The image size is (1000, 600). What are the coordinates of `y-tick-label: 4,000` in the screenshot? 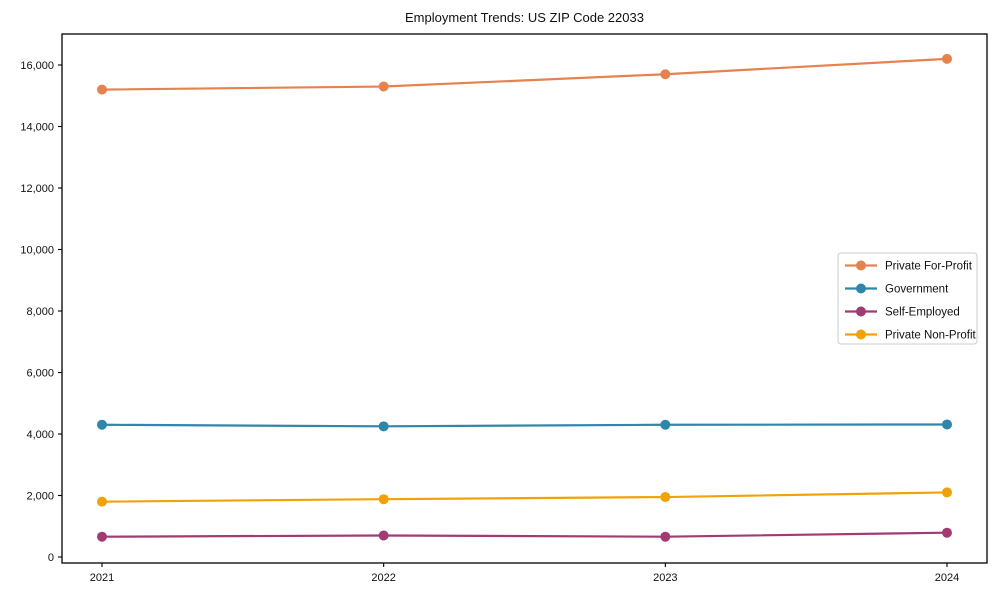 It's located at (40, 435).